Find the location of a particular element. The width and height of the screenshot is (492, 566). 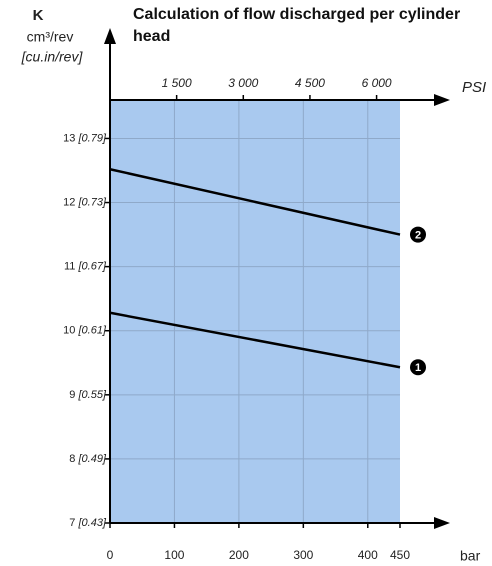

x-tick-label: 200 is located at coordinates (239, 555).